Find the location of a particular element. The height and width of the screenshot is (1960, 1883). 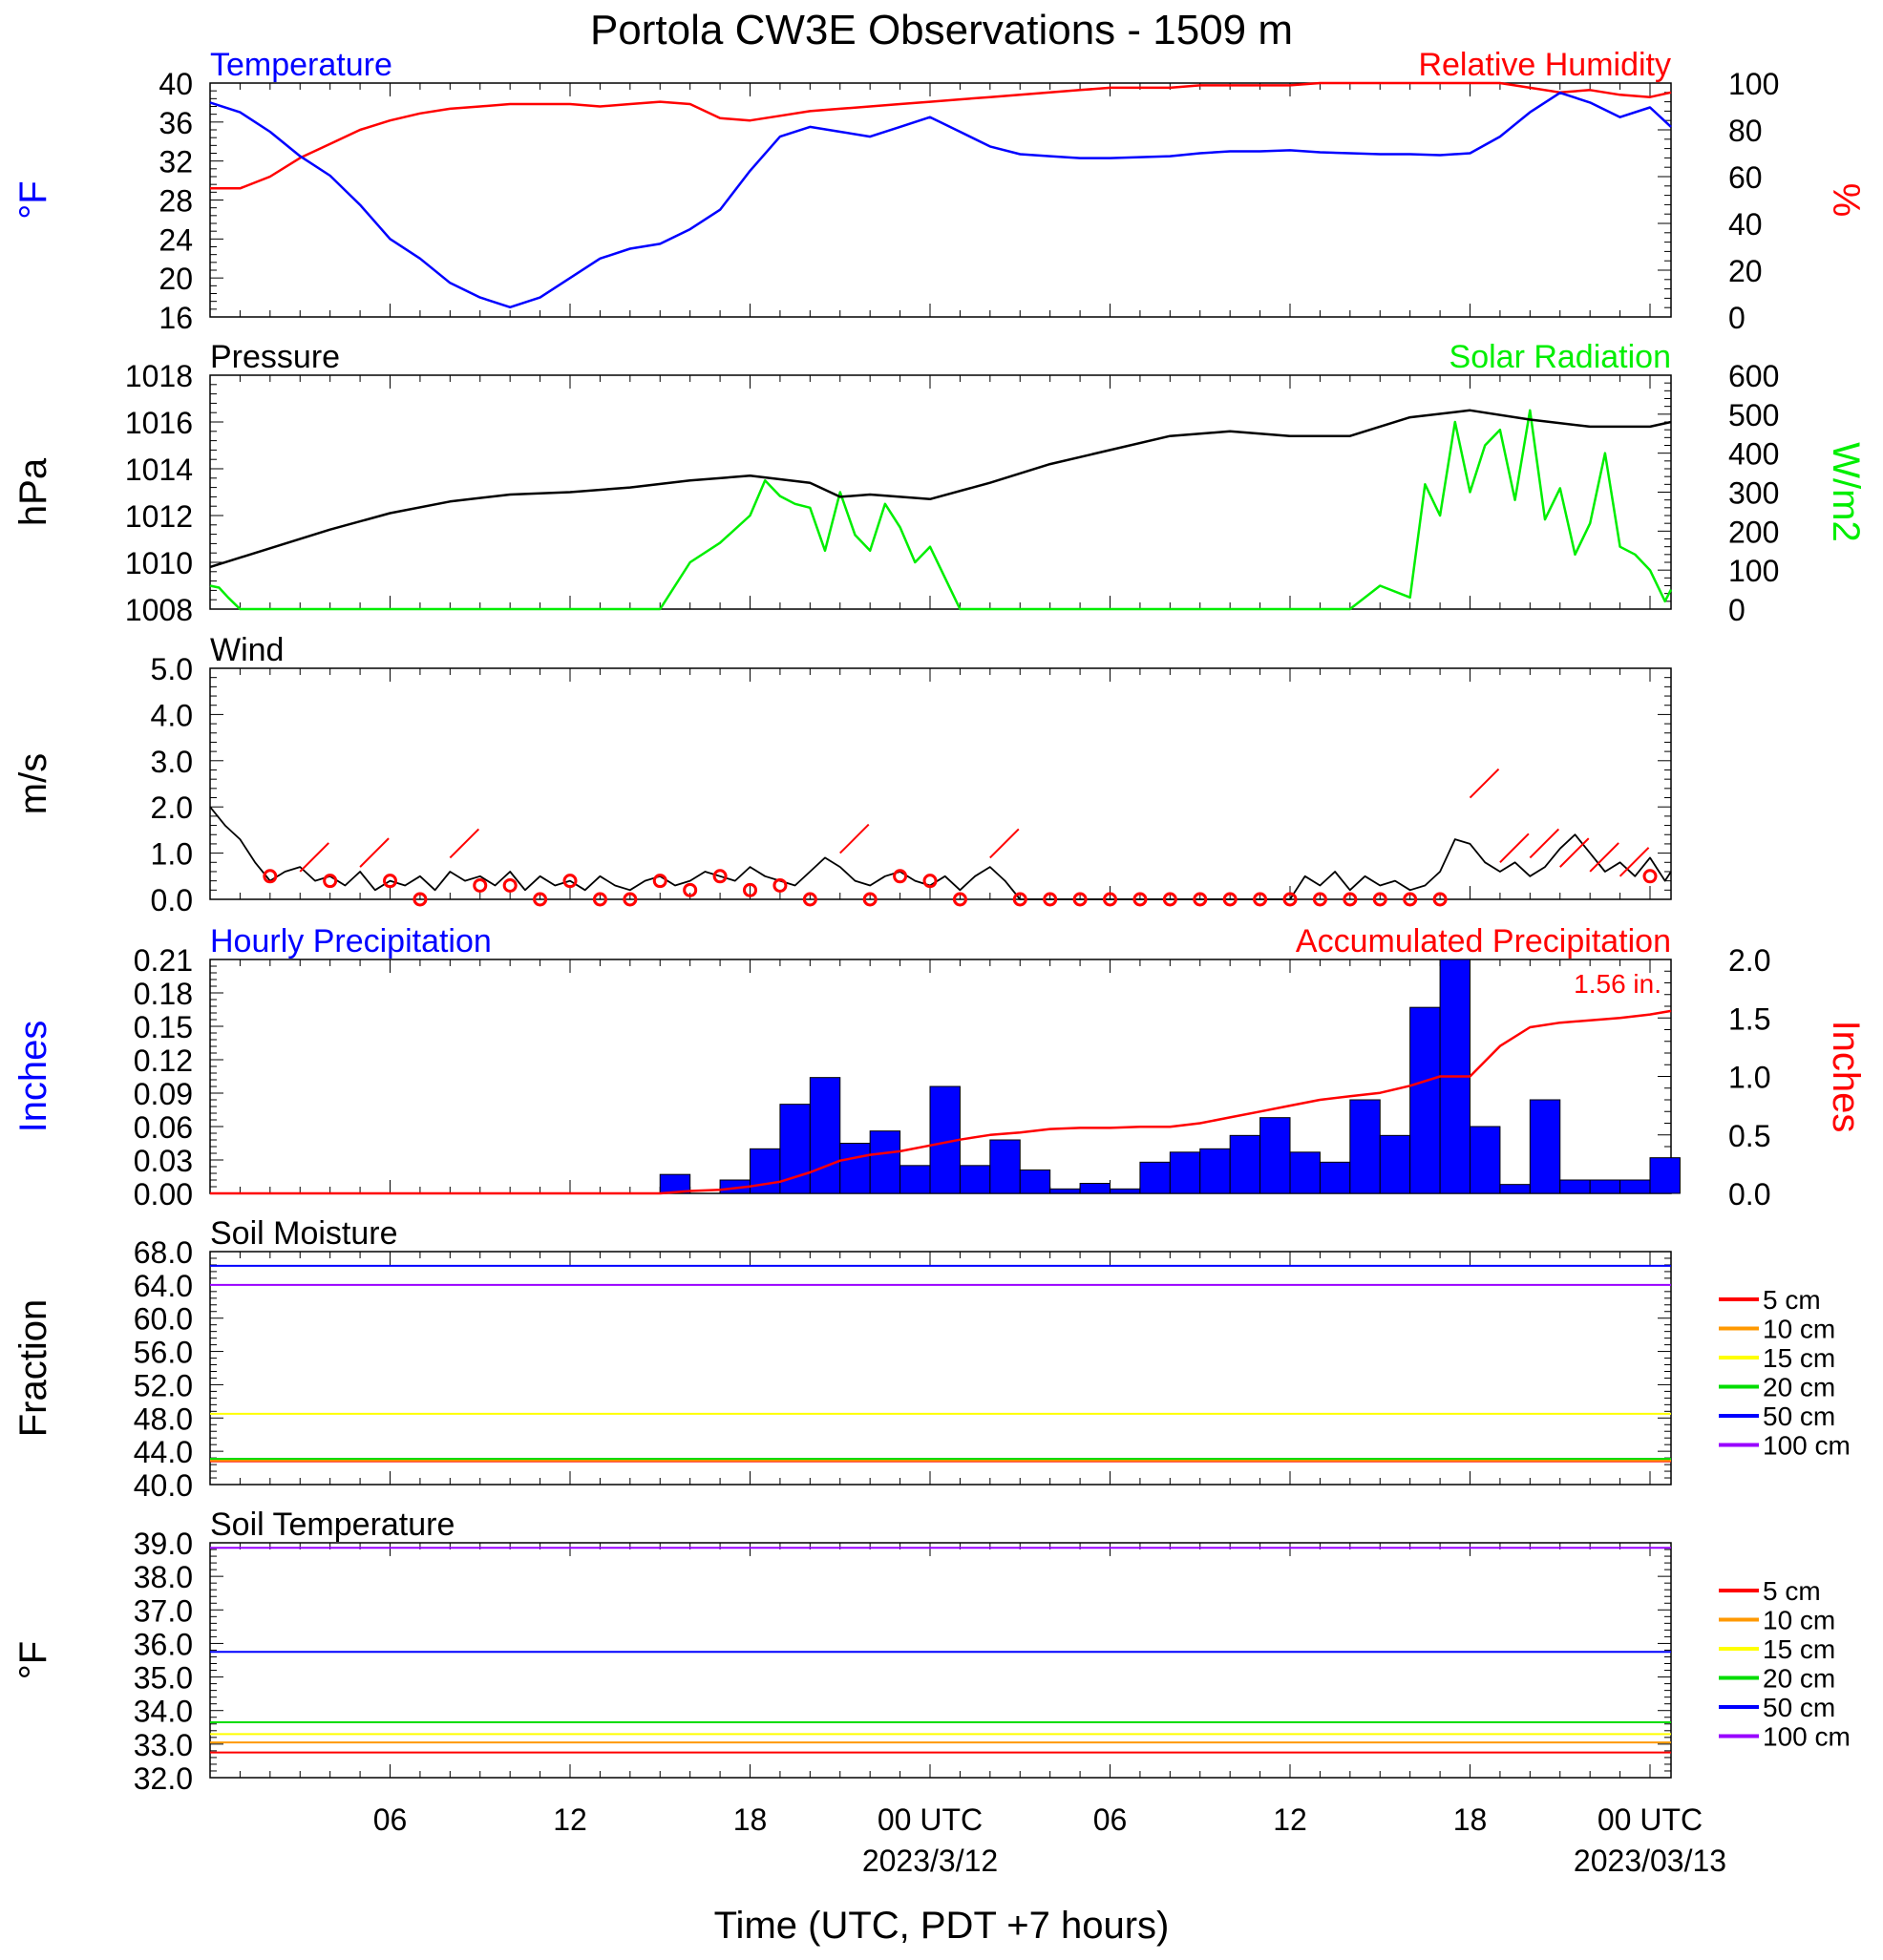

legend-label: 20 cm is located at coordinates (1799, 1679).